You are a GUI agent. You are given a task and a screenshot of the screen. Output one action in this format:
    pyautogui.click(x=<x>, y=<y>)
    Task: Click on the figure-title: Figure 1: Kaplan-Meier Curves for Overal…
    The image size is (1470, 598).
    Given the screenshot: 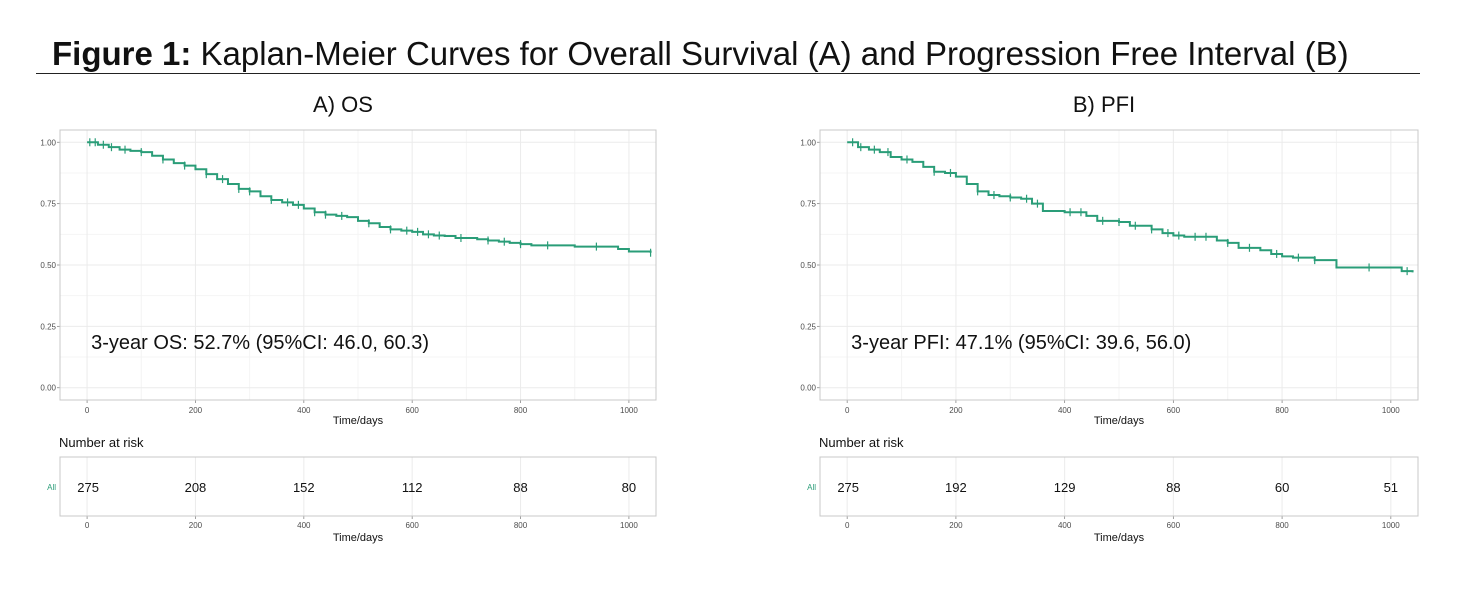 What is the action you would take?
    pyautogui.click(x=700, y=54)
    